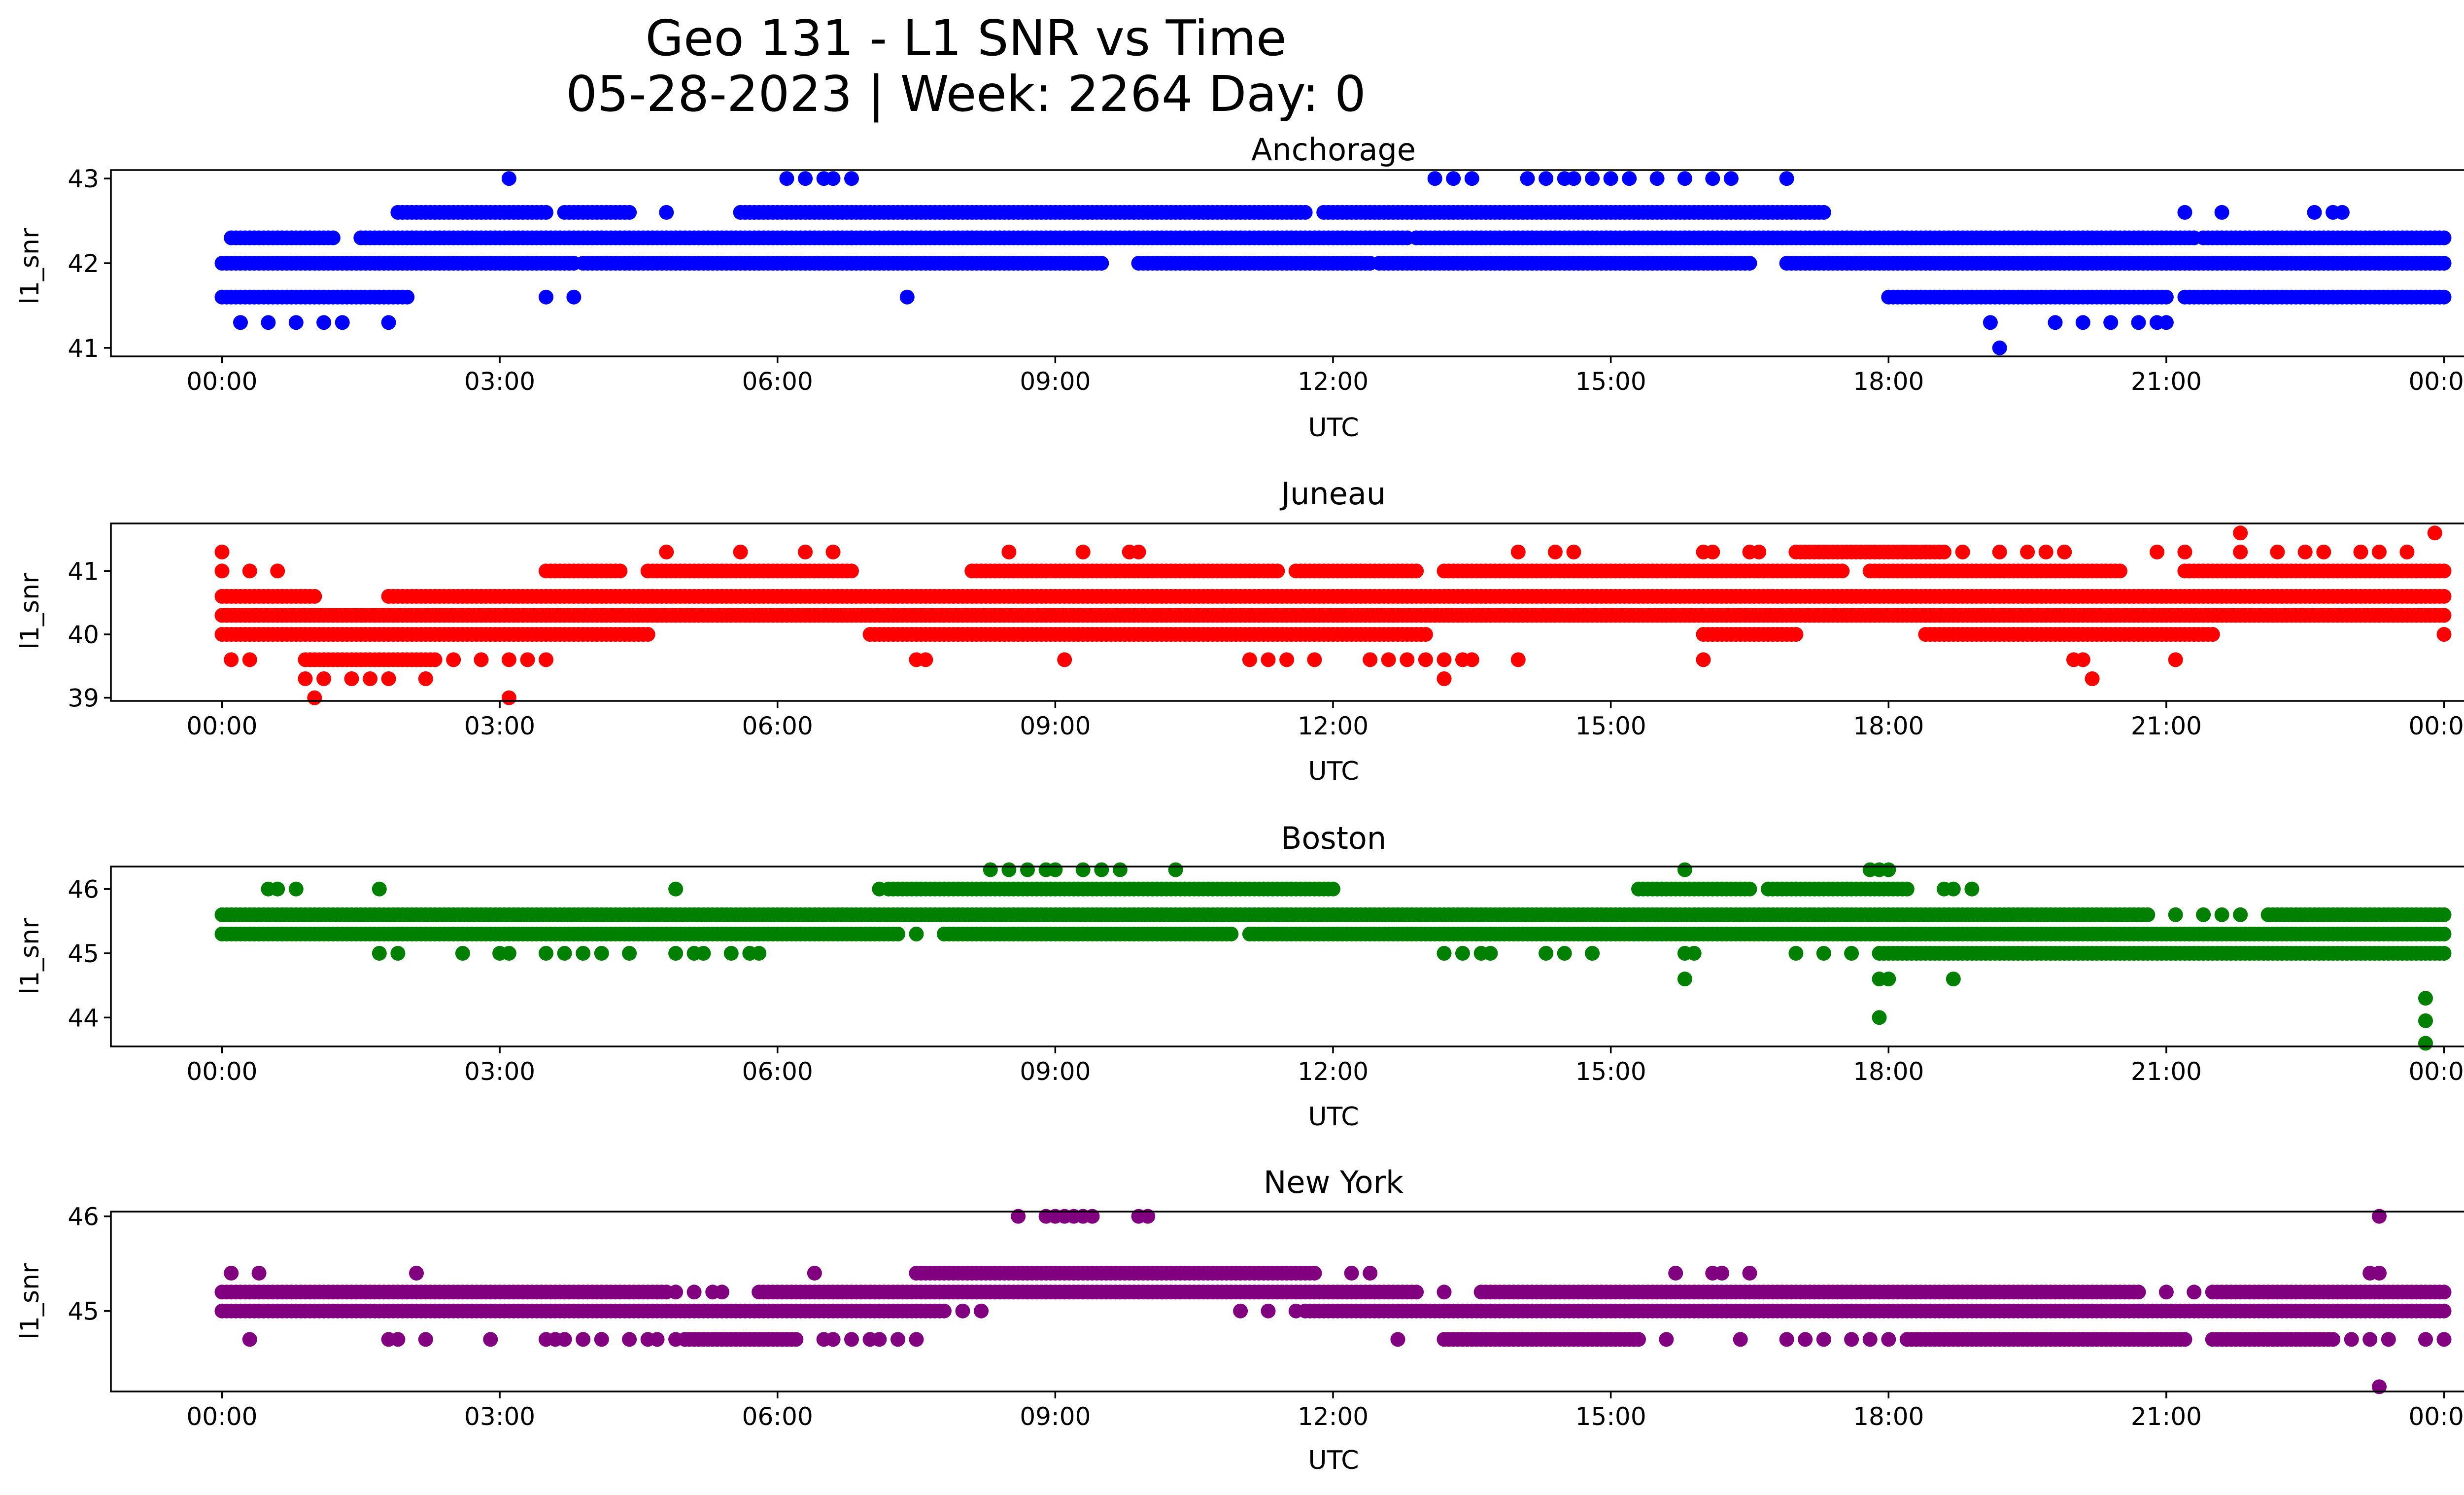  I want to click on y-tick-label: 45, so click(83, 953).